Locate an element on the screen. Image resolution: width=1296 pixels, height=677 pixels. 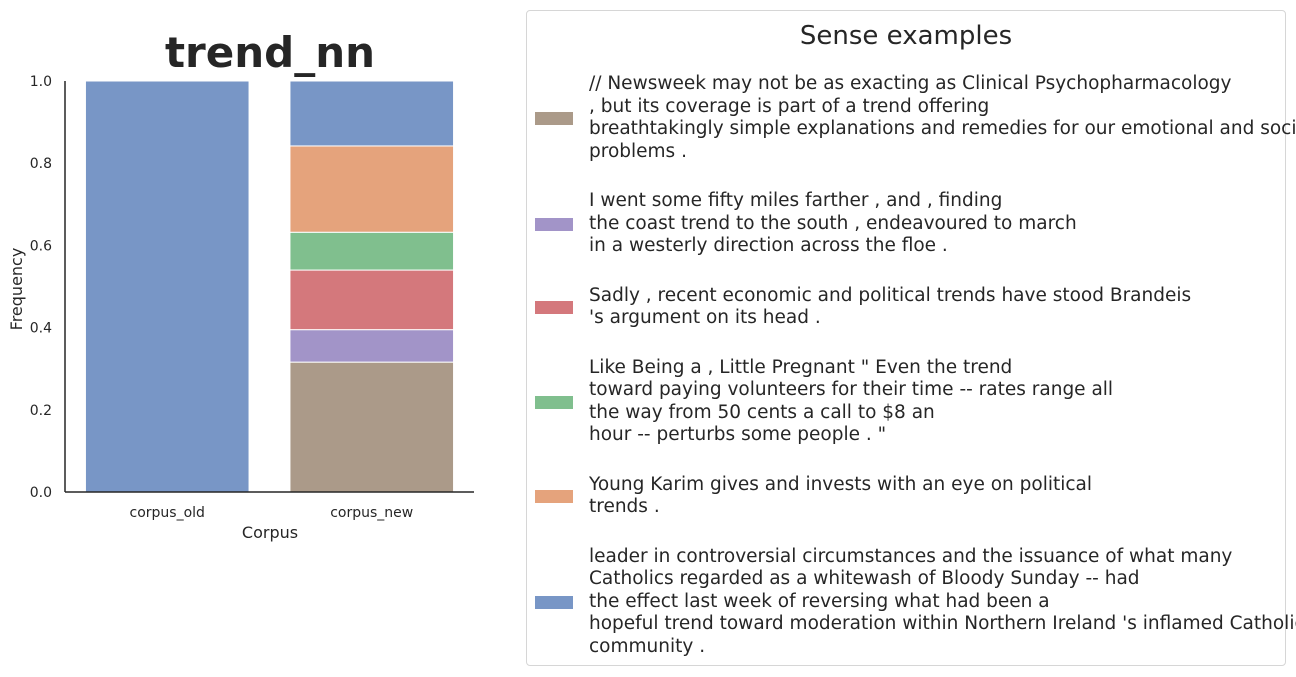
y-tick-label: 0.8 is located at coordinates (41, 164).